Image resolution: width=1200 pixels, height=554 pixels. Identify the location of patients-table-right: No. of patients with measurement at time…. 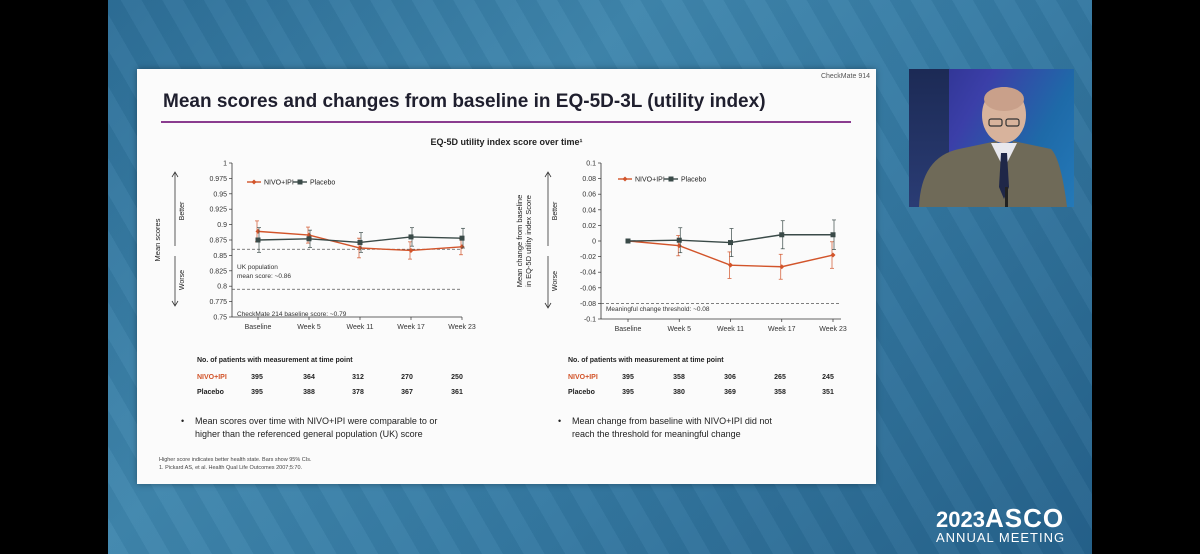
(718, 379).